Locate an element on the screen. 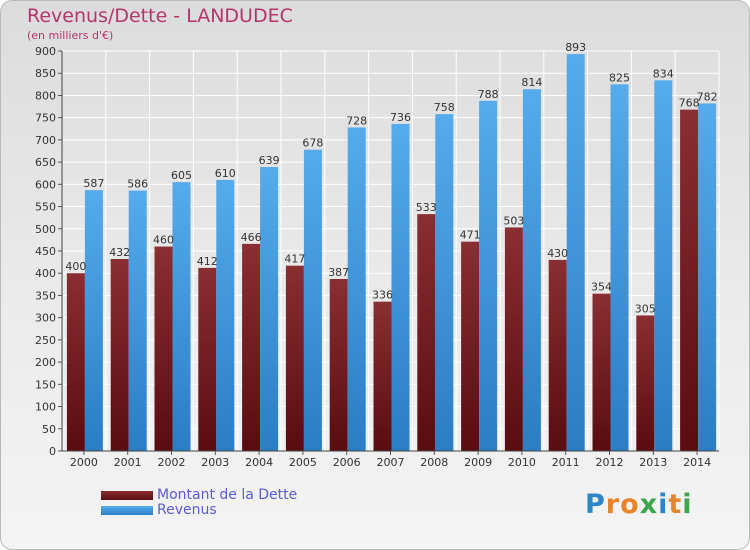 The height and width of the screenshot is (550, 750). data-label-revenus: 814 is located at coordinates (531, 82).